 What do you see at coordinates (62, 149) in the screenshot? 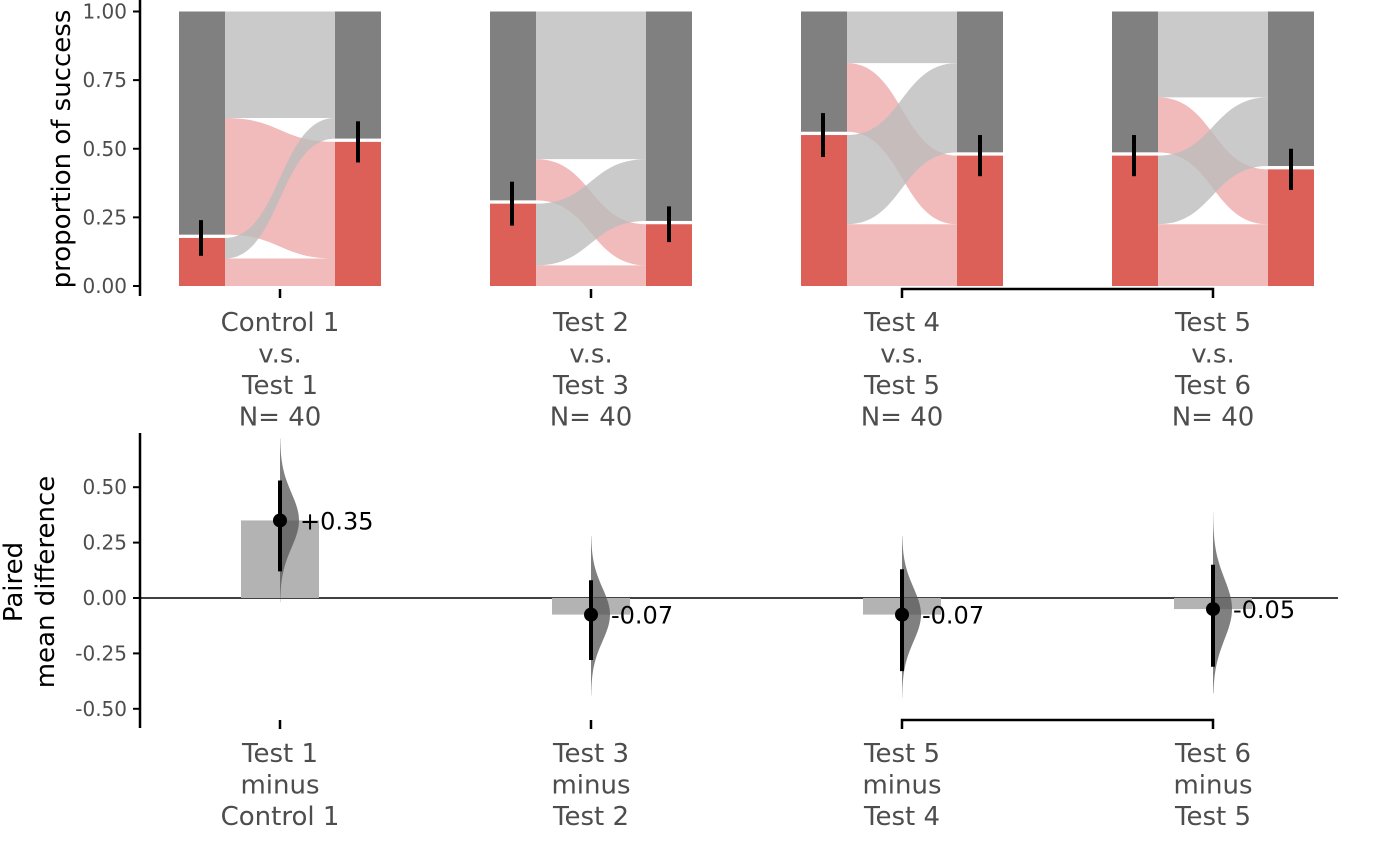
I see `top-y-axis-title: proportion of success` at bounding box center [62, 149].